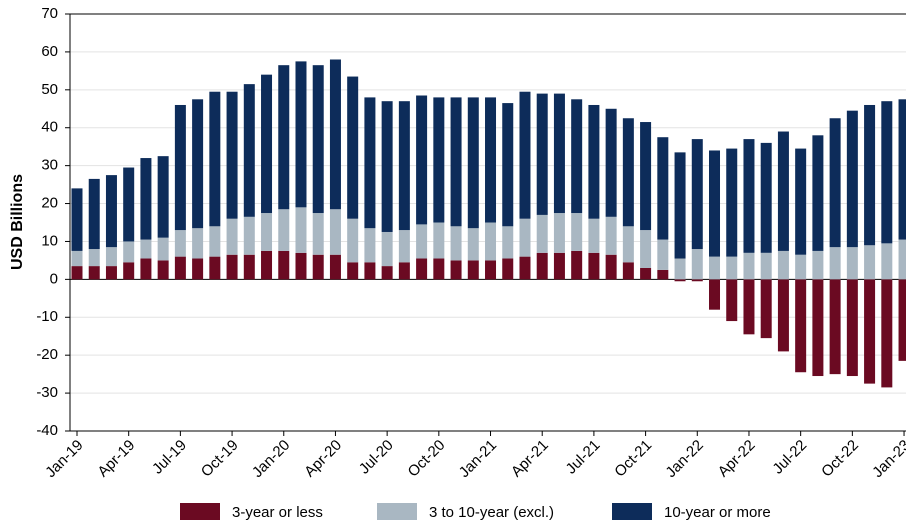 Image resolution: width=906 pixels, height=532 pixels. What do you see at coordinates (49, 240) in the screenshot?
I see `y-tick-label: 10` at bounding box center [49, 240].